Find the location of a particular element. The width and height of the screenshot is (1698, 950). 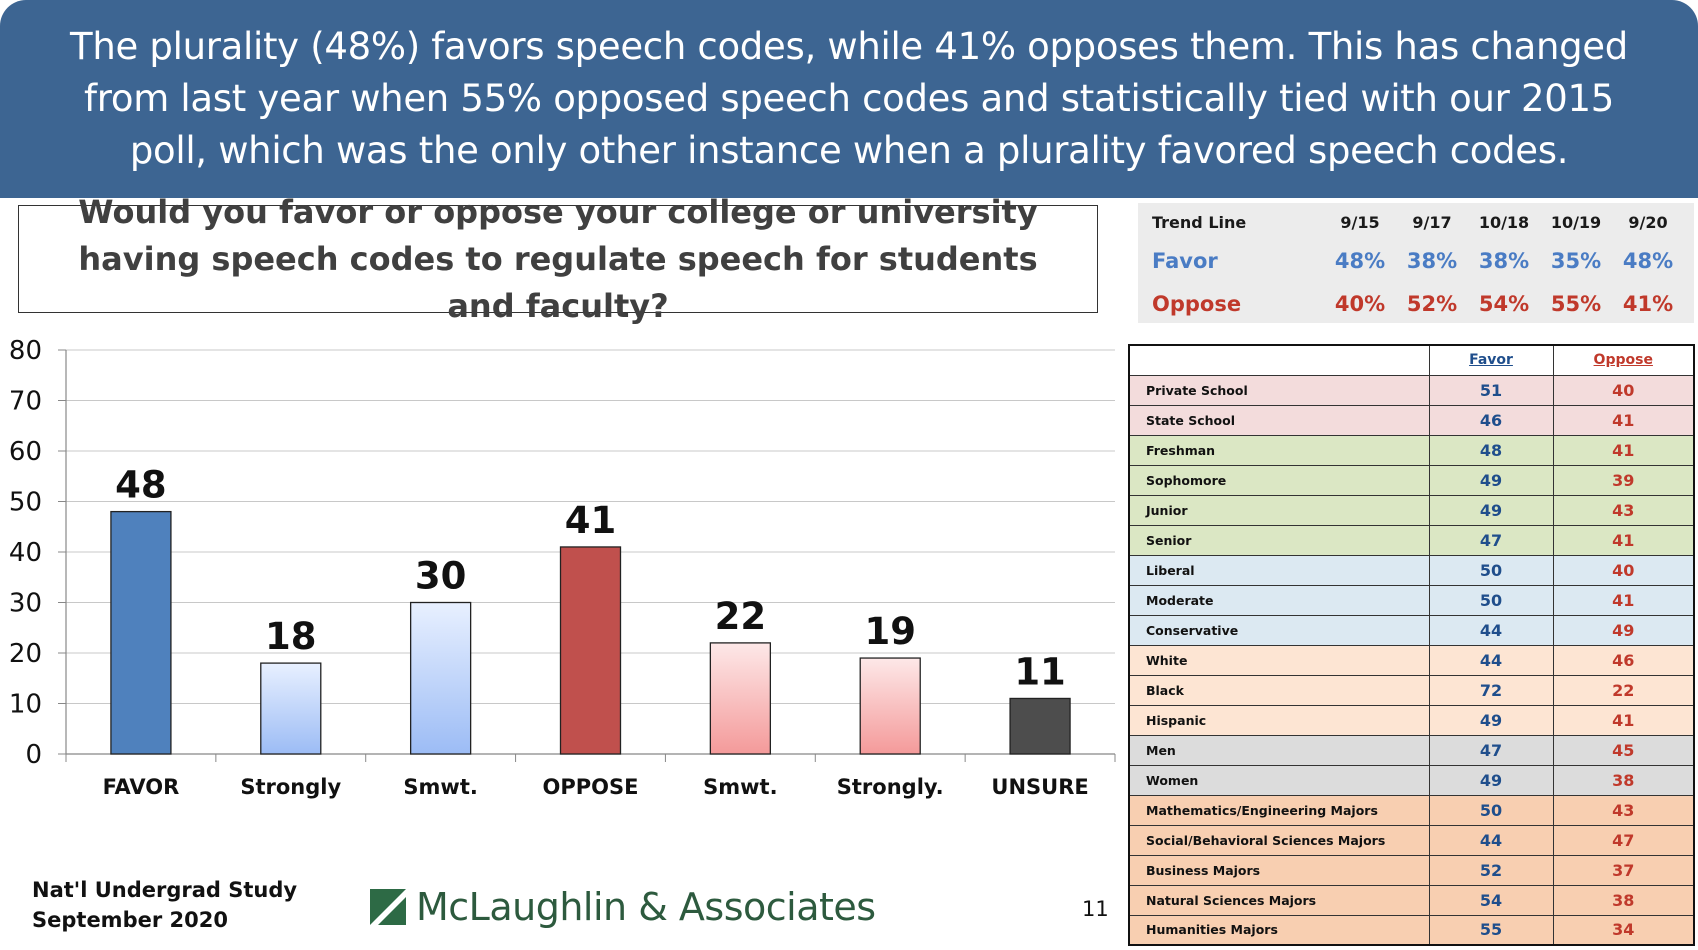

study-info: Nat'l Undergrad Study September 2020 is located at coordinates (164, 905).